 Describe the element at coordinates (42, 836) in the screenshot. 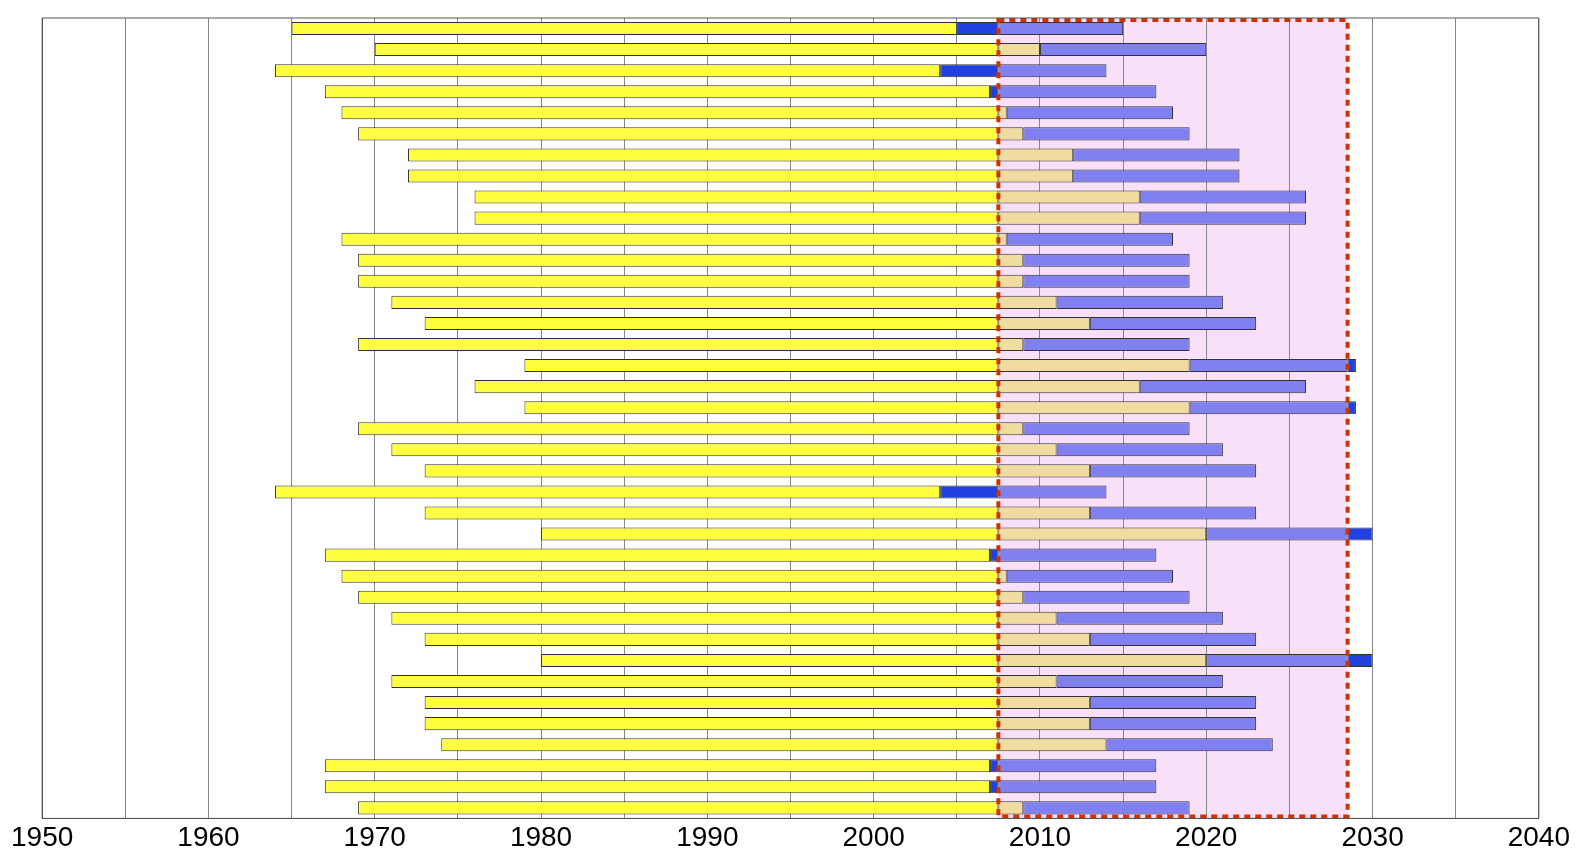

I see `x-tick-label: 1950` at that location.